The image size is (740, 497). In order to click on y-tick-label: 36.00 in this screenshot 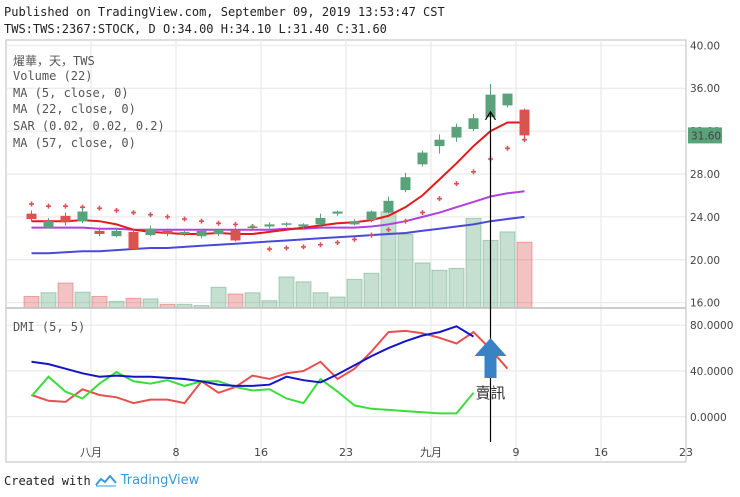, I will do `click(705, 89)`.